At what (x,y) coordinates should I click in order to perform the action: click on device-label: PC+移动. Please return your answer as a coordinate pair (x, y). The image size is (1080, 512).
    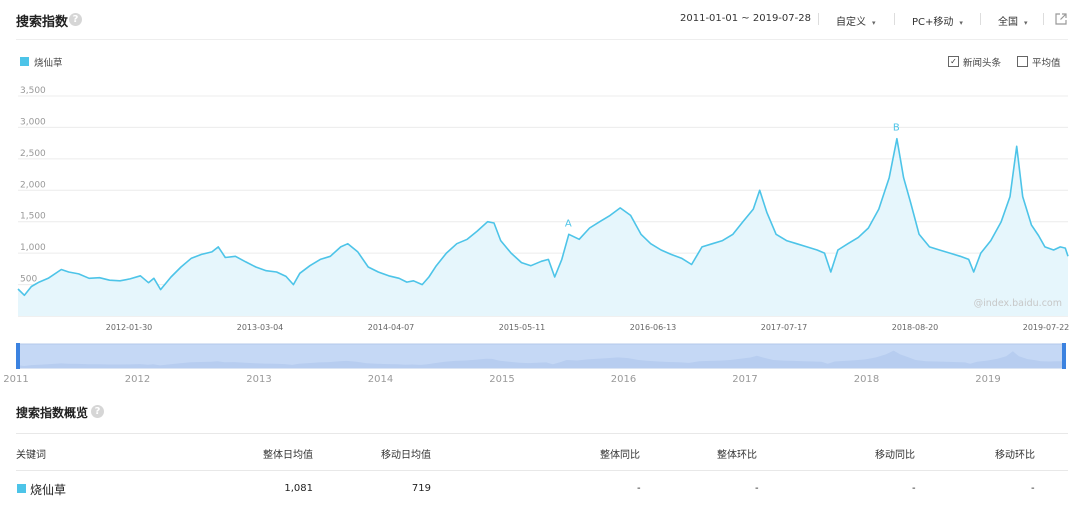
    Looking at the image, I should click on (933, 22).